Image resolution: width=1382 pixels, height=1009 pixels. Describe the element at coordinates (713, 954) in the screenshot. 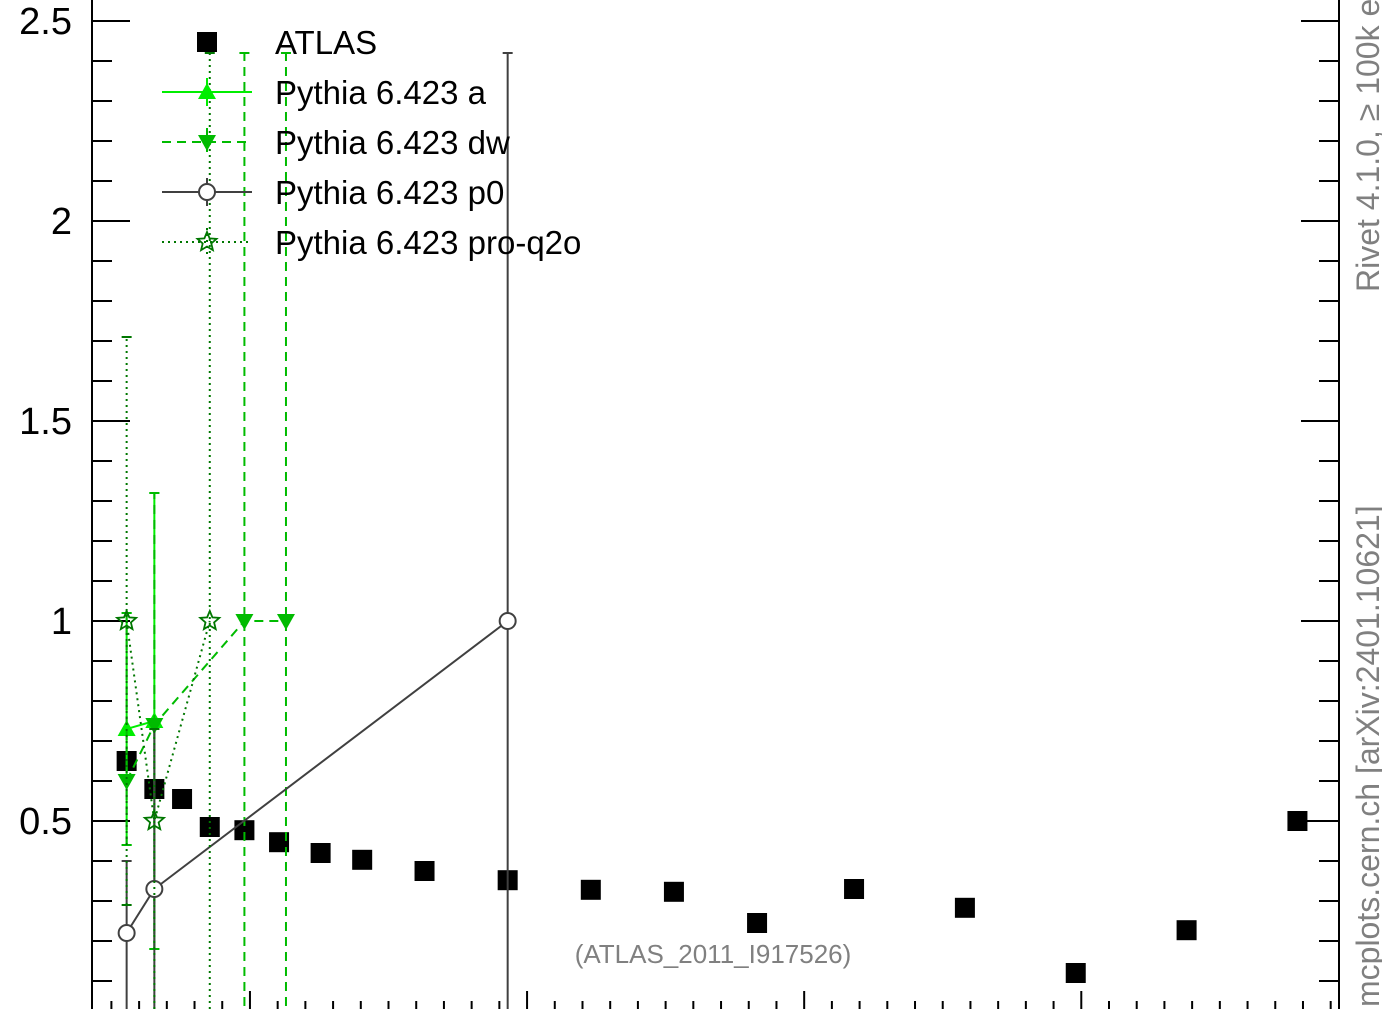

I see `analysis-annotation: (ATLAS_2011_I917526)` at that location.